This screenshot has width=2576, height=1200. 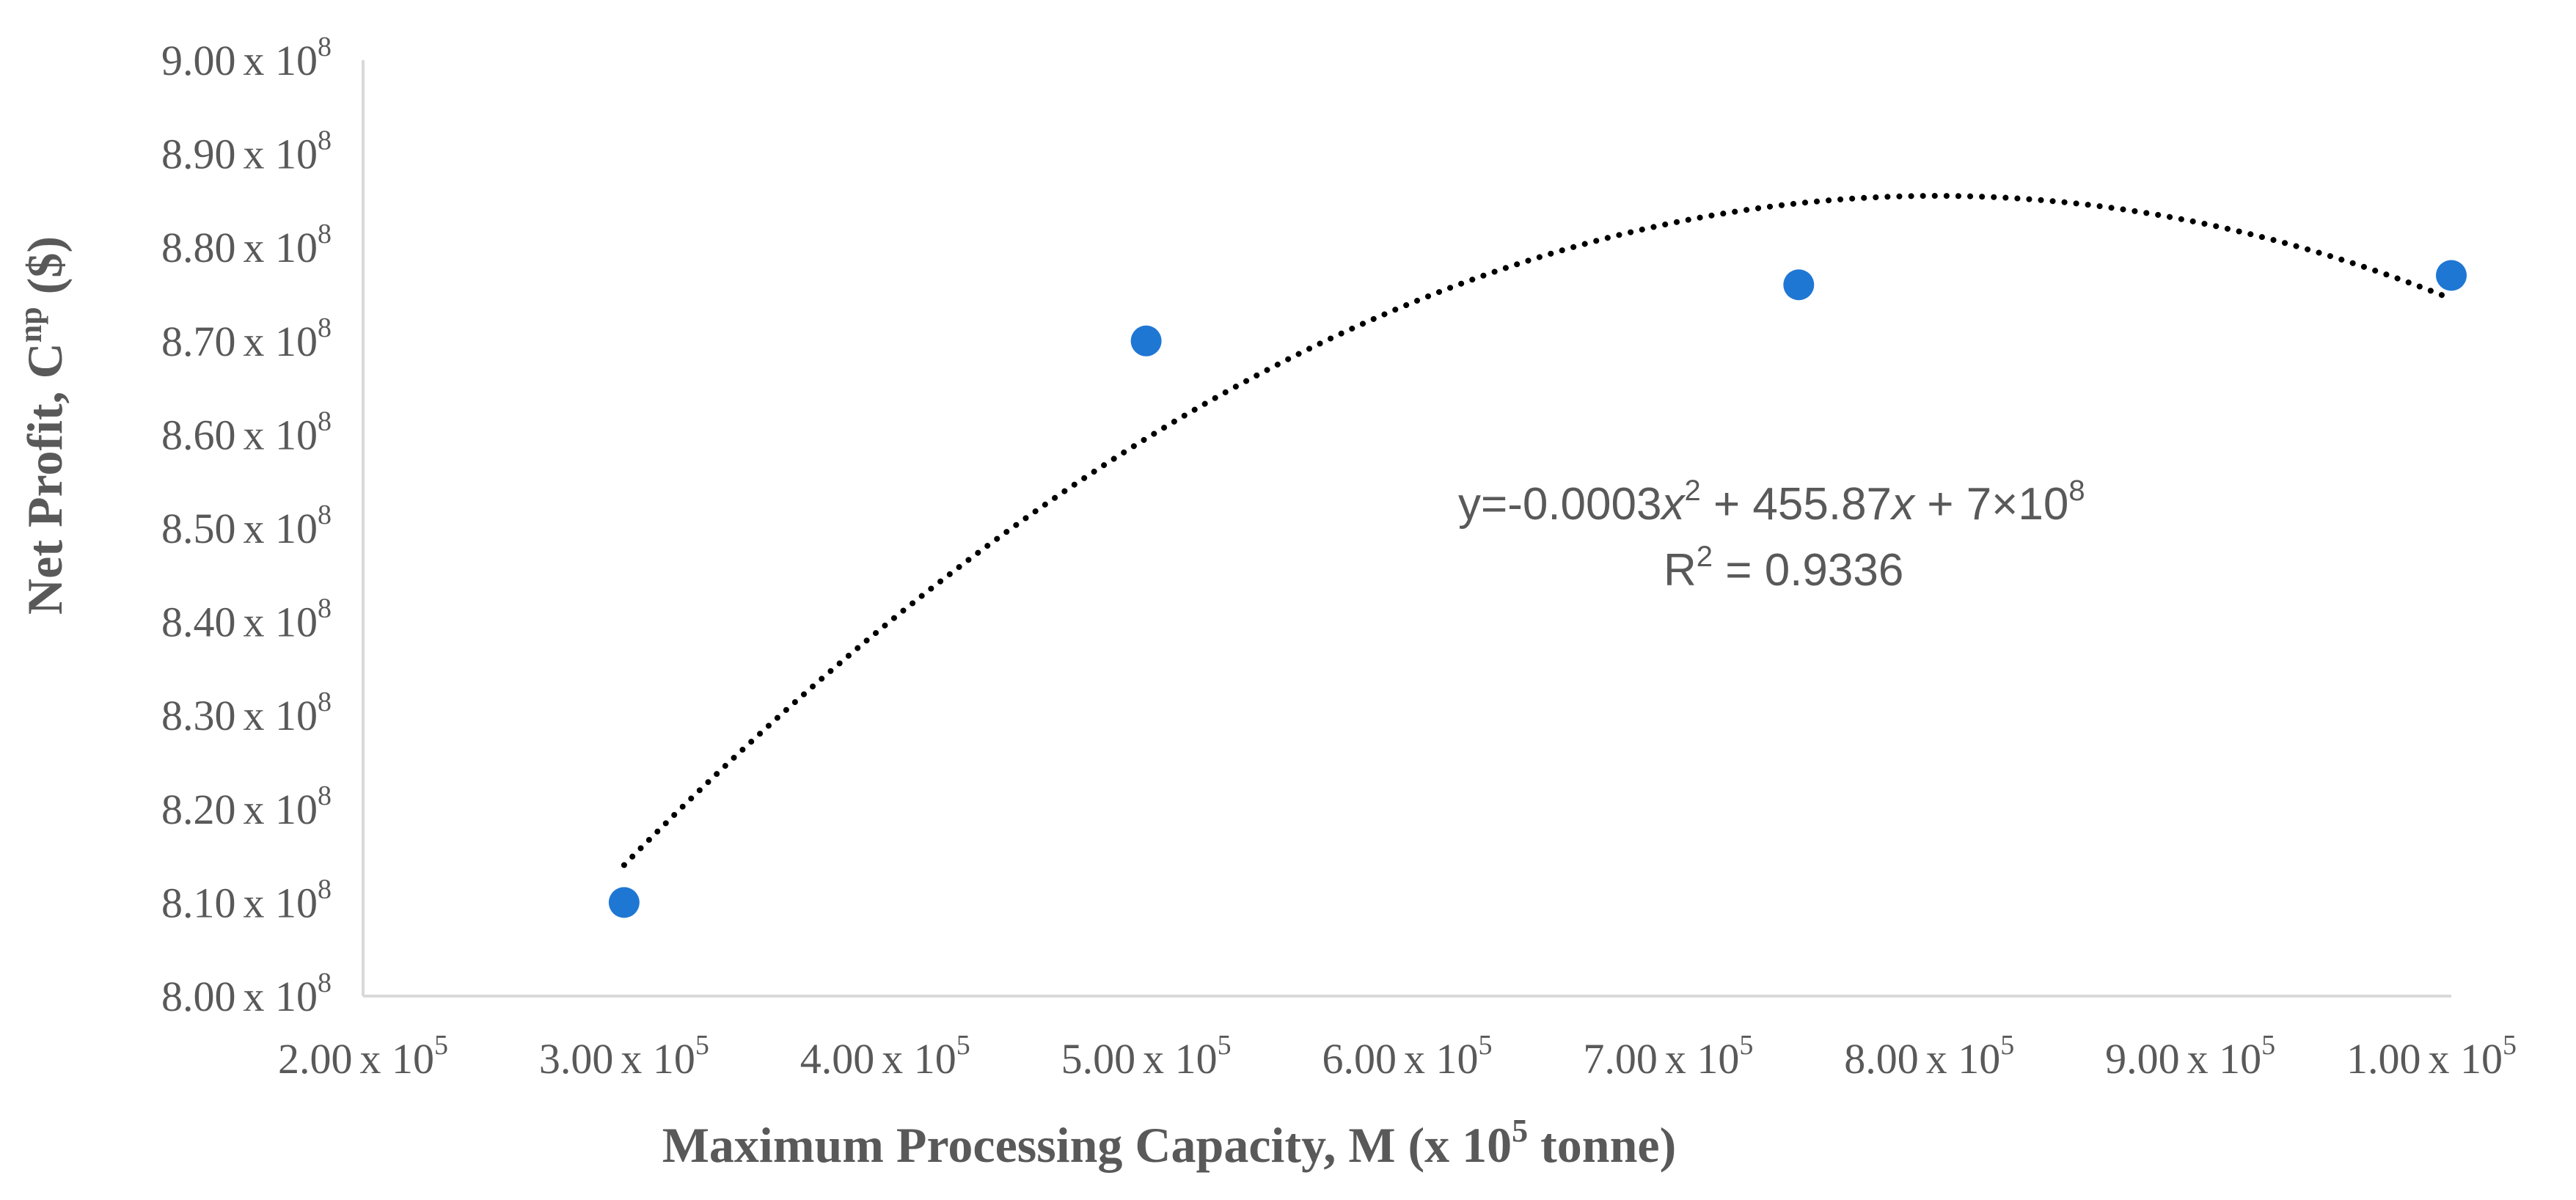 What do you see at coordinates (247, 900) in the screenshot?
I see `y-tick-label: 8.10 x 10⁸` at bounding box center [247, 900].